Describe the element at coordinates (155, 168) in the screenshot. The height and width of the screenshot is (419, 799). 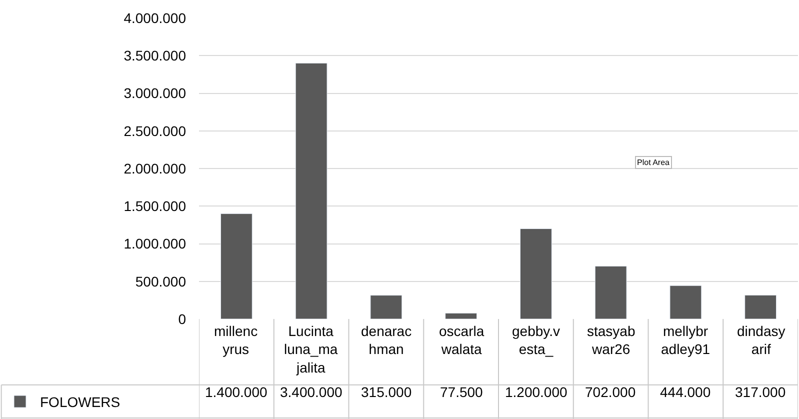
I see `y-tick-label: 2.000.000` at that location.